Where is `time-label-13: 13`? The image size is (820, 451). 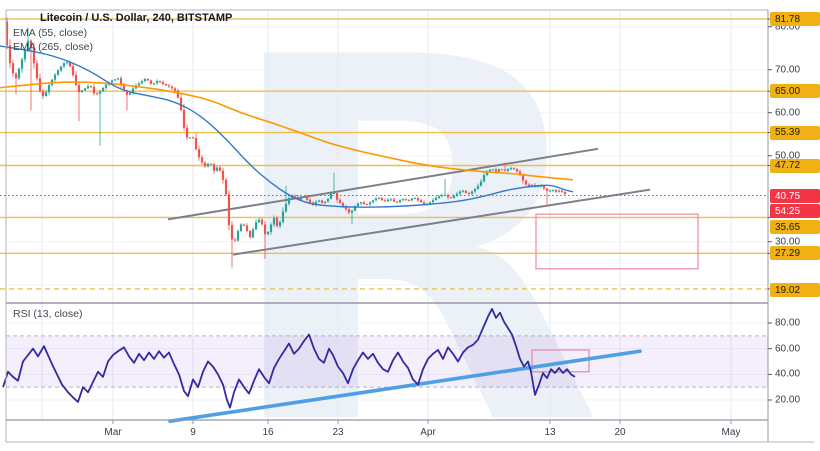
time-label-13: 13 is located at coordinates (550, 432).